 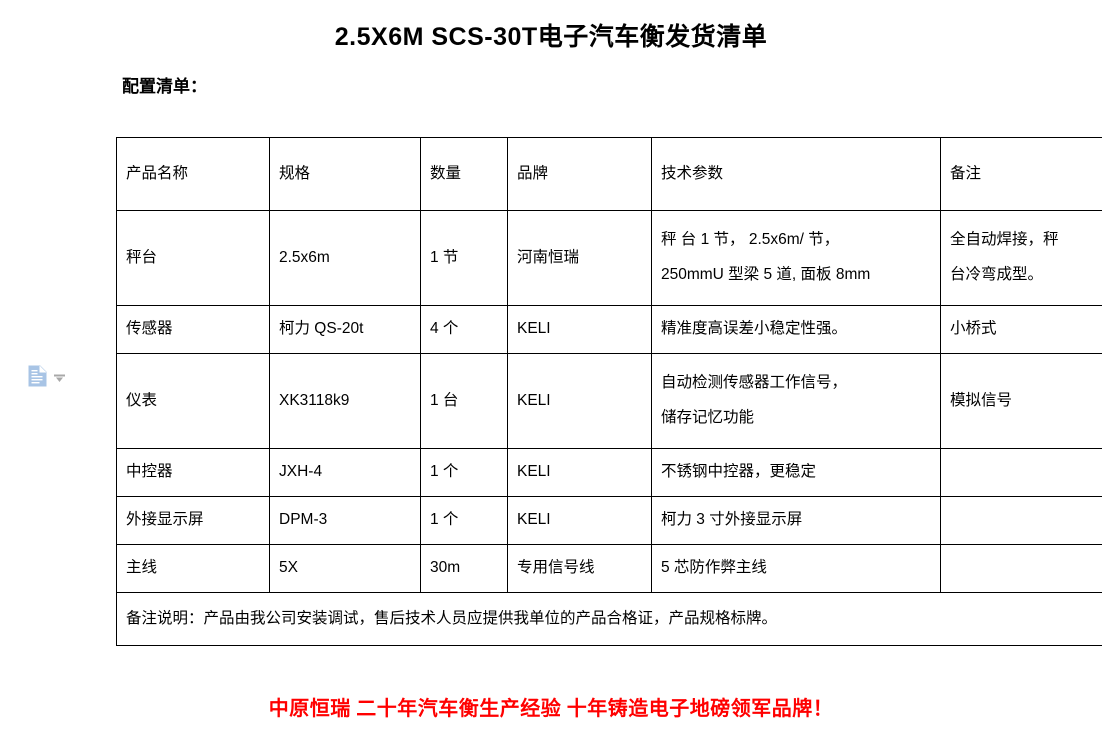 What do you see at coordinates (1004, 240) in the screenshot?
I see `cell-remark-line-1: 全自动焊接，秤` at bounding box center [1004, 240].